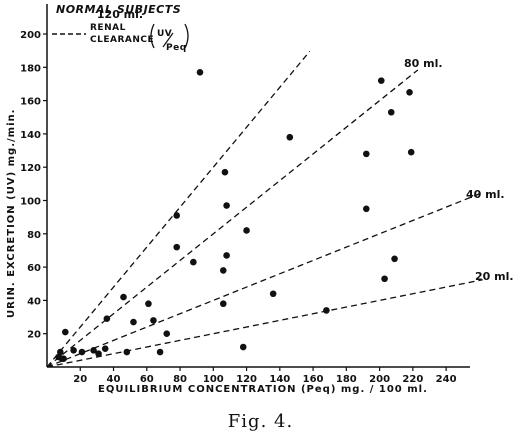 Image resolution: width=521 pixels, height=441 pixels. Describe the element at coordinates (412, 379) in the screenshot. I see `x-tick-label: 220` at that location.